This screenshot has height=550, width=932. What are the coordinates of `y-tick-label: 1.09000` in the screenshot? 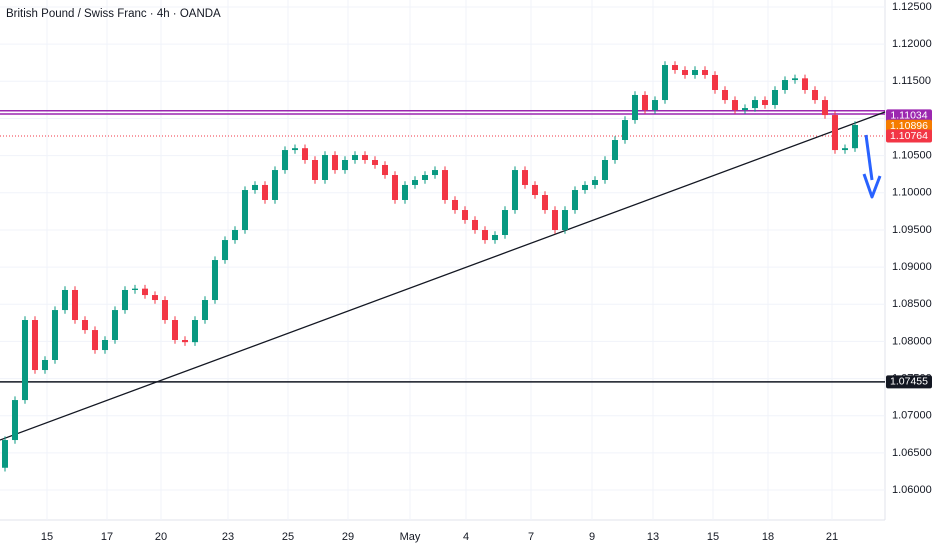 It's located at (912, 267).